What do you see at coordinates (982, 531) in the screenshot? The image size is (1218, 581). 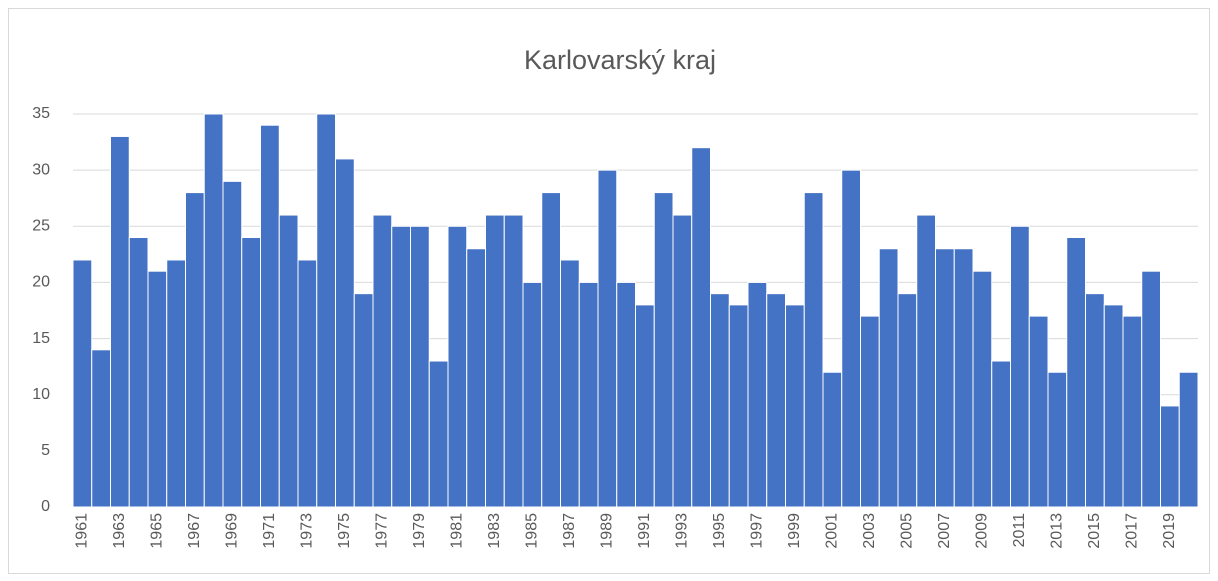 I see `x-tick-label: 2009` at bounding box center [982, 531].